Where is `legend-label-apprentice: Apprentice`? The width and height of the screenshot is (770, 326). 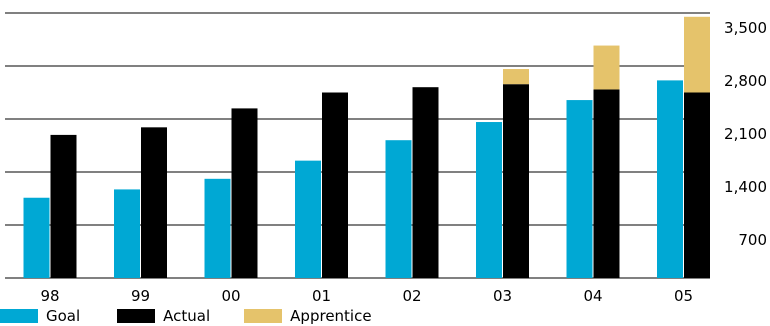 legend-label-apprentice: Apprentice is located at coordinates (331, 316).